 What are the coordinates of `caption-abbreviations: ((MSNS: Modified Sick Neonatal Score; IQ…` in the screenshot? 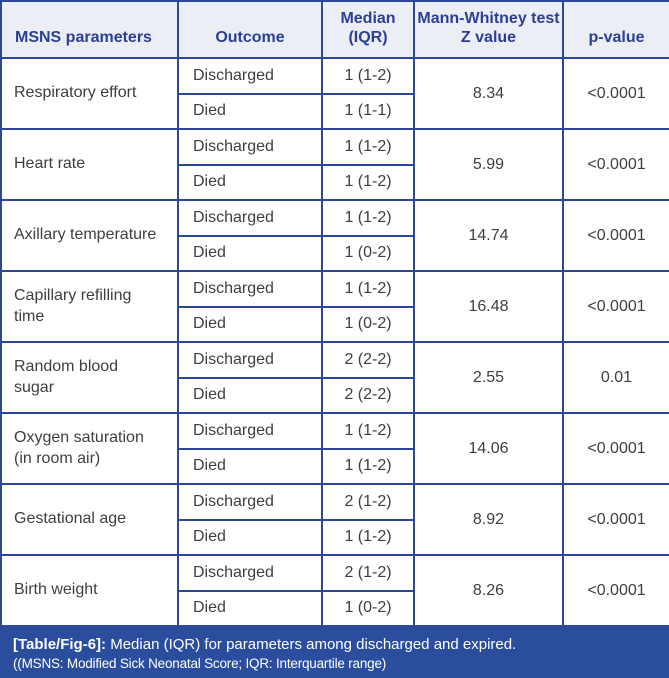 It's located at (200, 663).